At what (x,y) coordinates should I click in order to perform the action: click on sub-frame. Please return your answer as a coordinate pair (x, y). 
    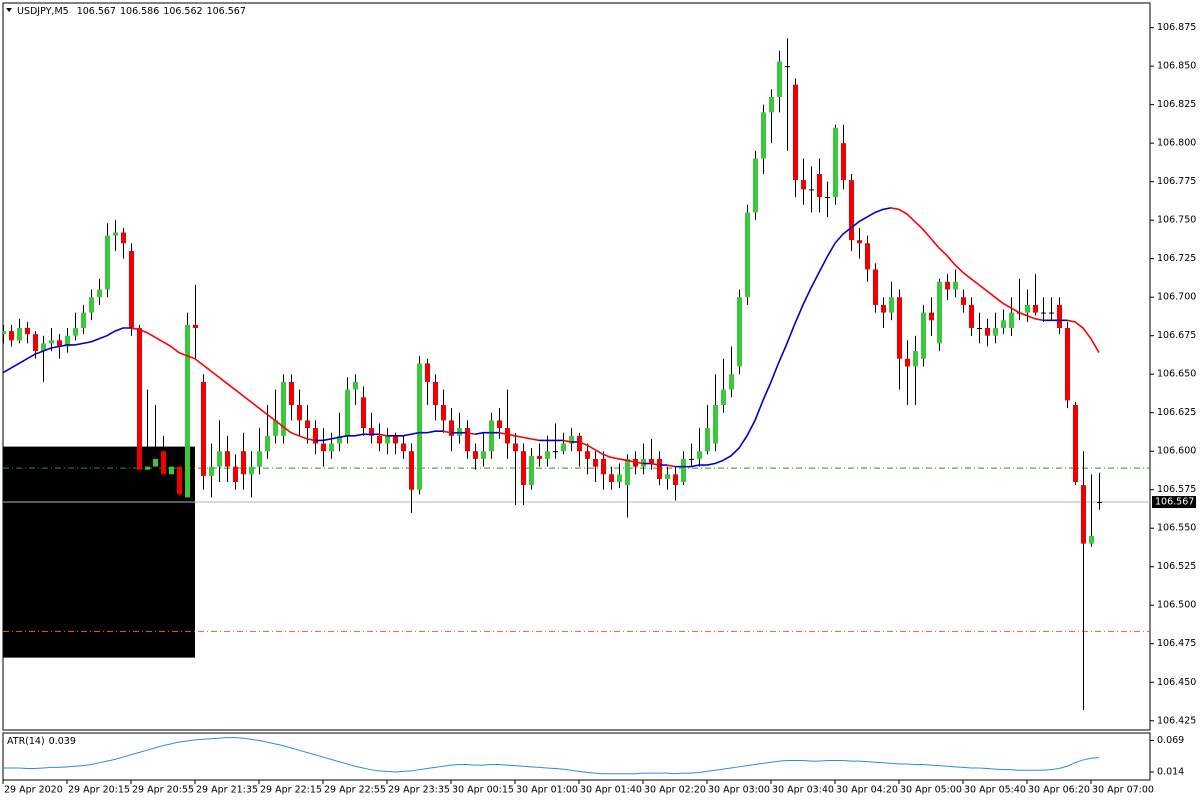
    Looking at the image, I should click on (576, 756).